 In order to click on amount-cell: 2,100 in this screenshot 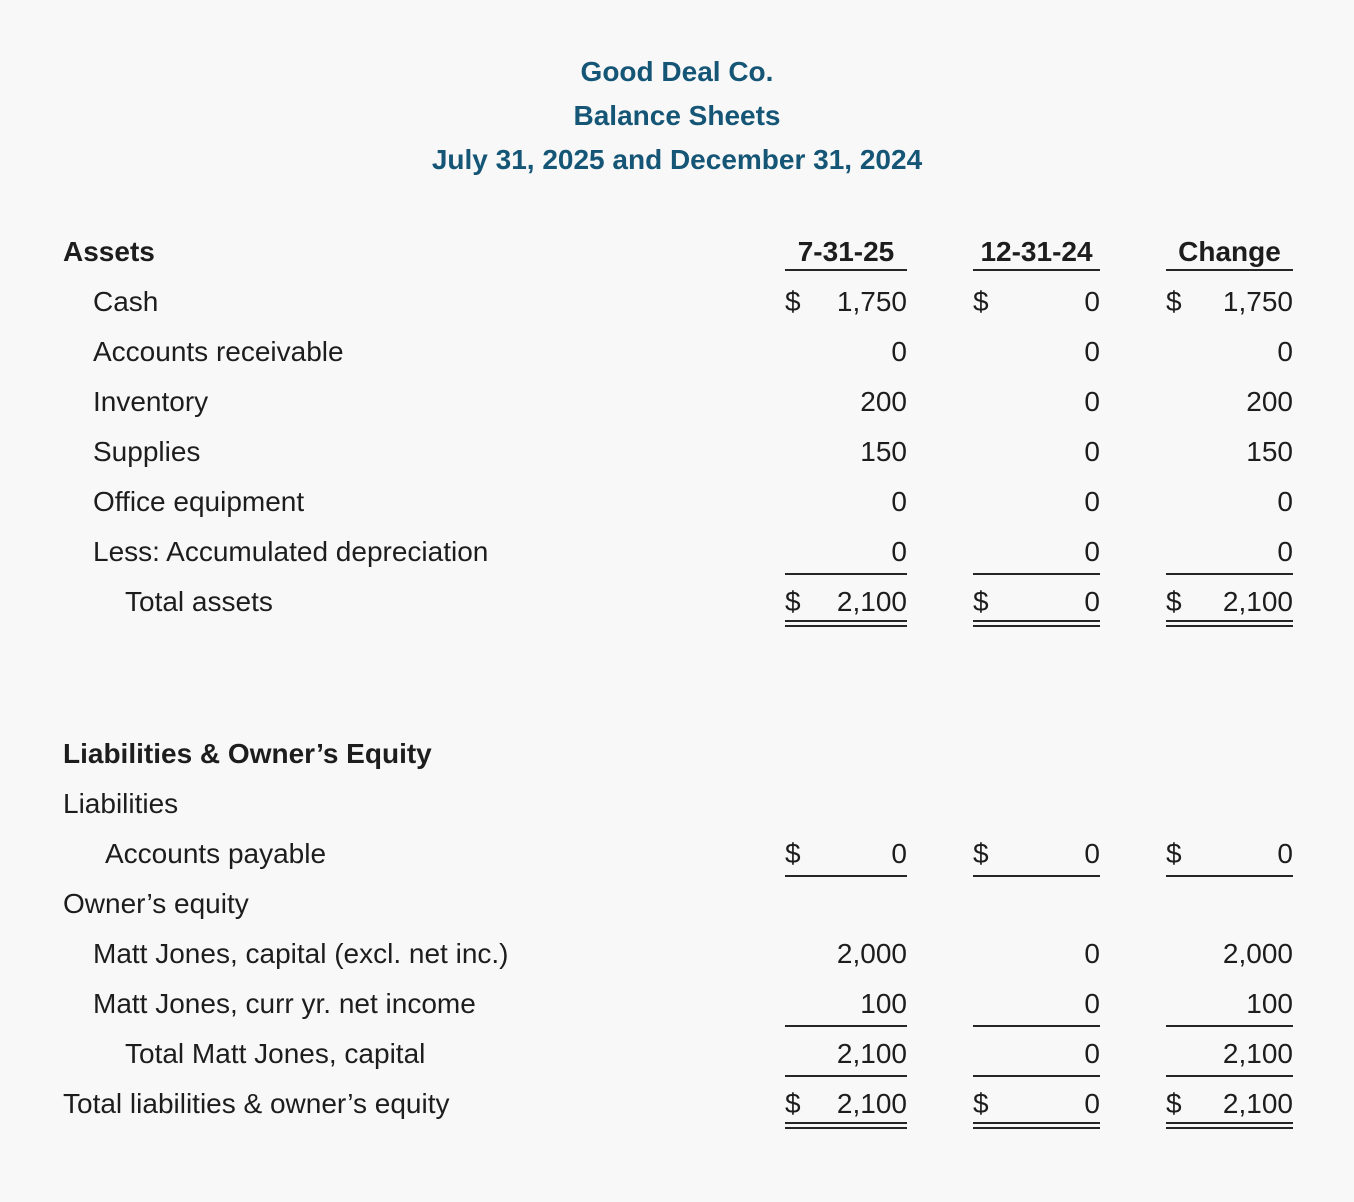, I will do `click(1229, 1054)`.